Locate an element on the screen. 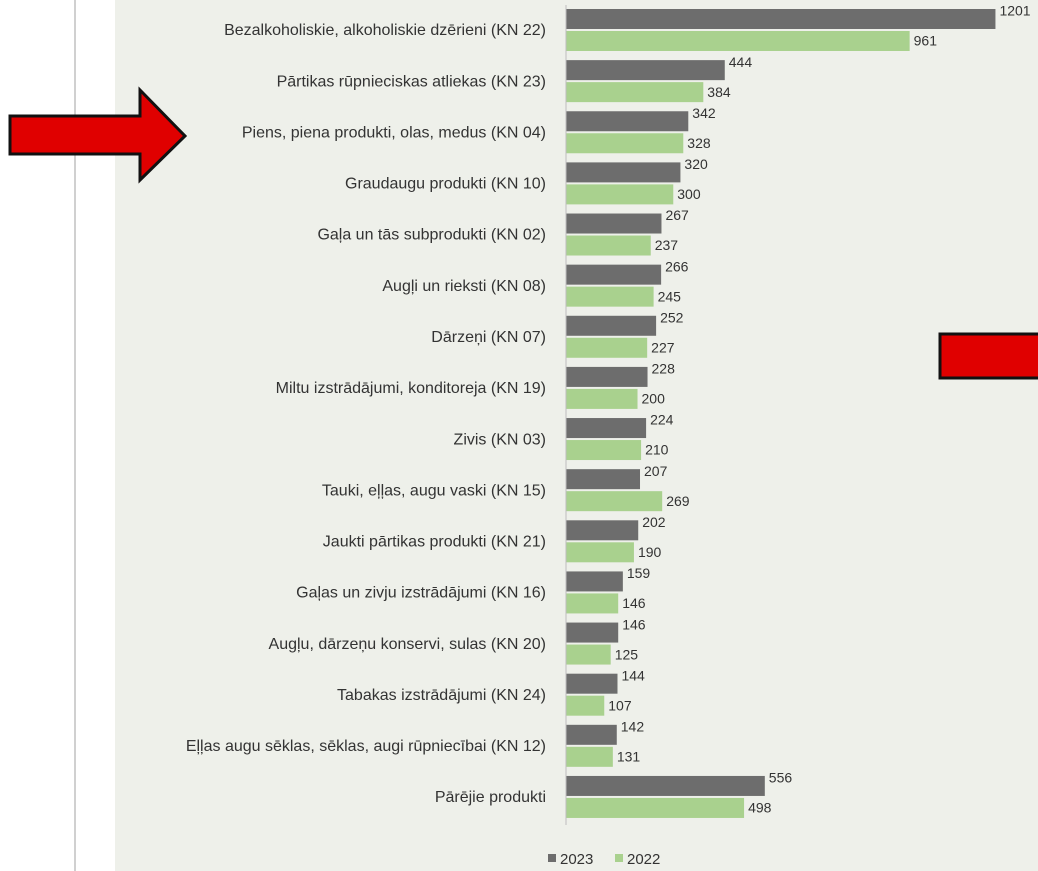  value-label: 190 is located at coordinates (650, 552).